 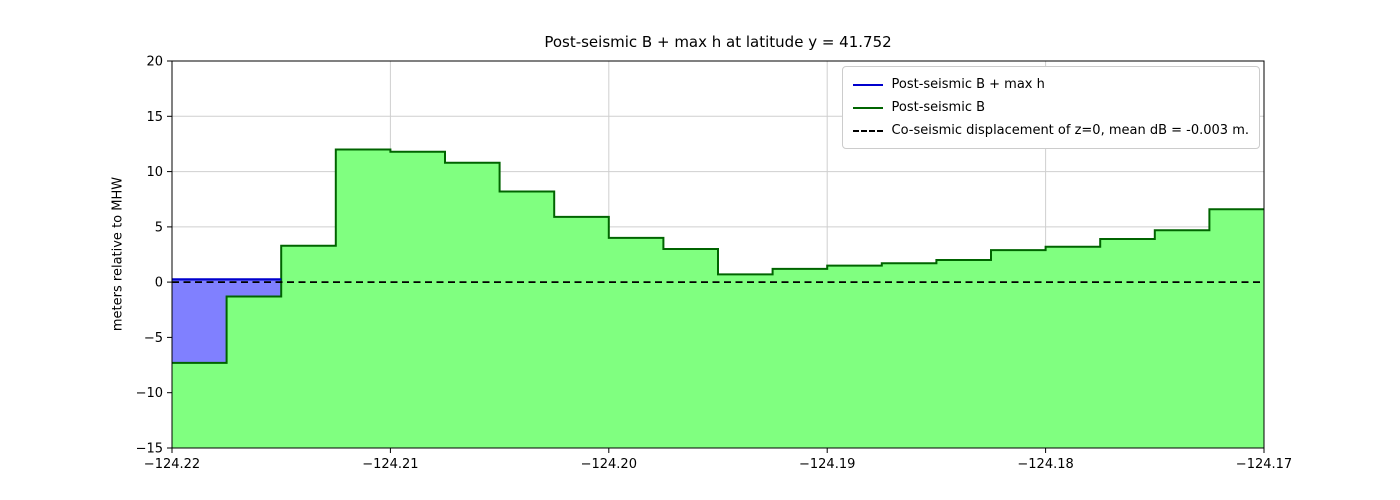 I want to click on y-tick-label: −15, so click(x=149, y=449).